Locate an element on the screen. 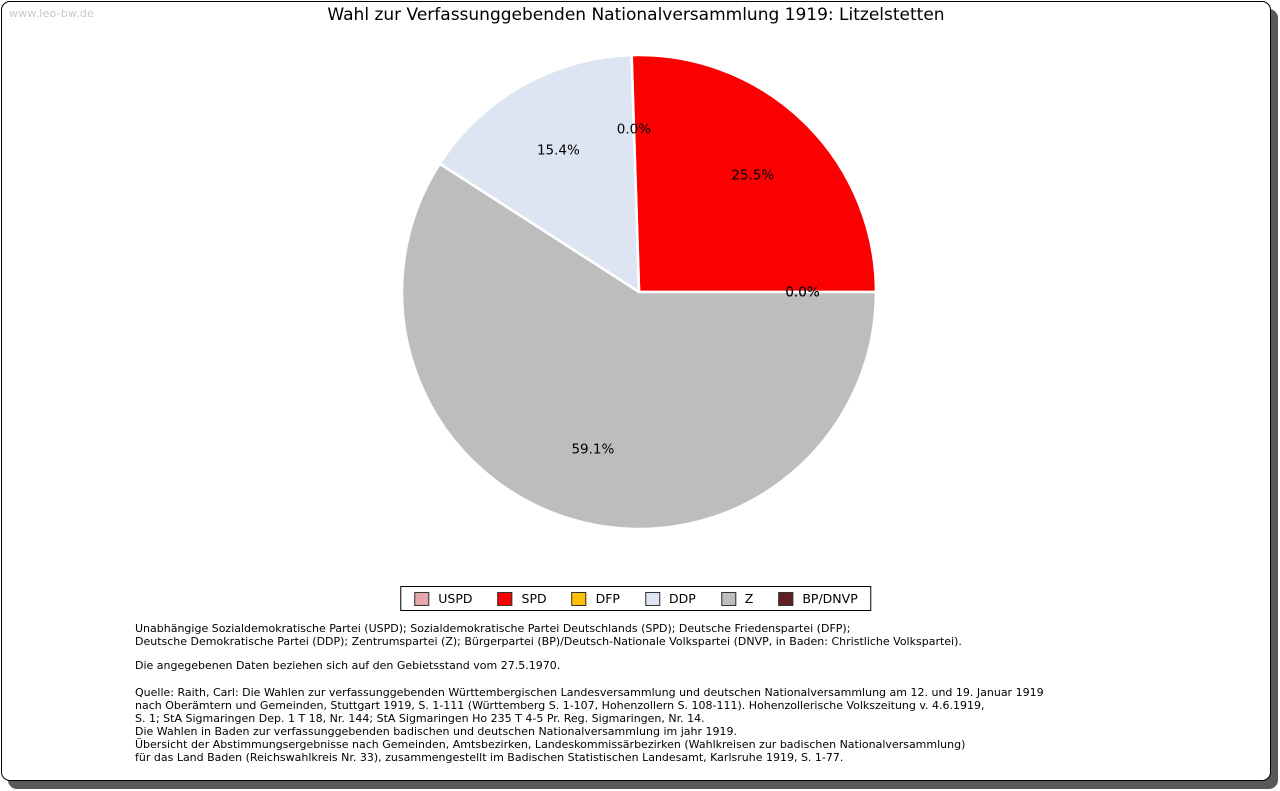 This screenshot has width=1280, height=791. pie-percentage-label-bp-dnvp: 0.0% is located at coordinates (802, 293).